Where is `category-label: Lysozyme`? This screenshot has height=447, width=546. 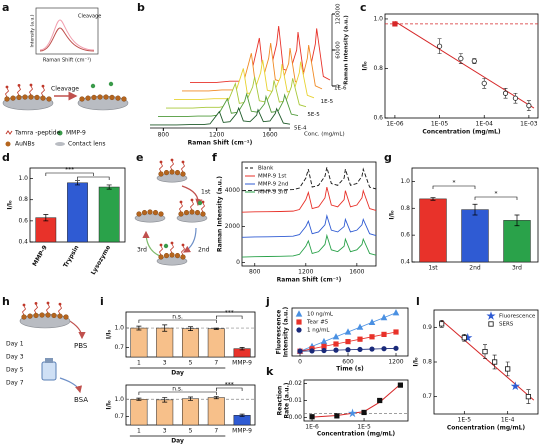 category-label: Lysozyme is located at coordinates (101, 260).